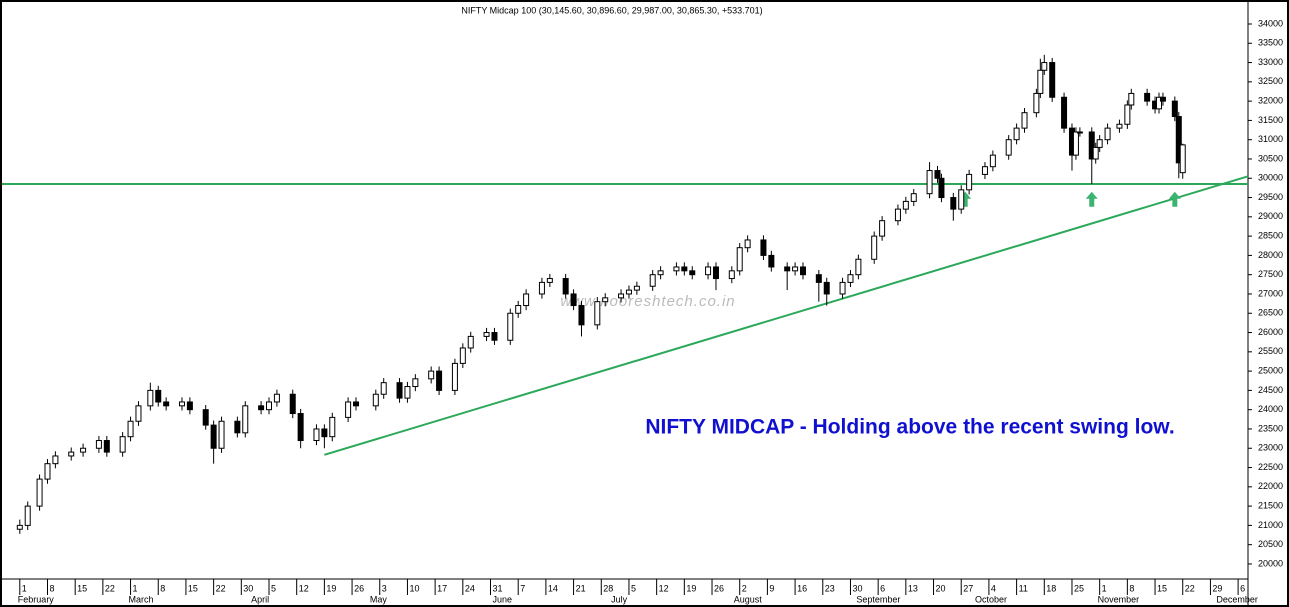 Image resolution: width=1289 pixels, height=607 pixels. Describe the element at coordinates (304, 588) in the screenshot. I see `x-tick-label: 12` at that location.